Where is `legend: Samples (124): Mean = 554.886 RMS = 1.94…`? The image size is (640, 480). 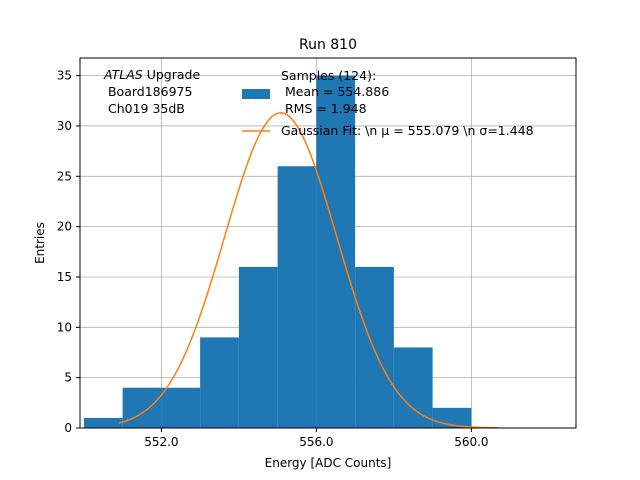
legend: Samples (124): Mean = 554.886 RMS = 1.94… is located at coordinates (388, 103).